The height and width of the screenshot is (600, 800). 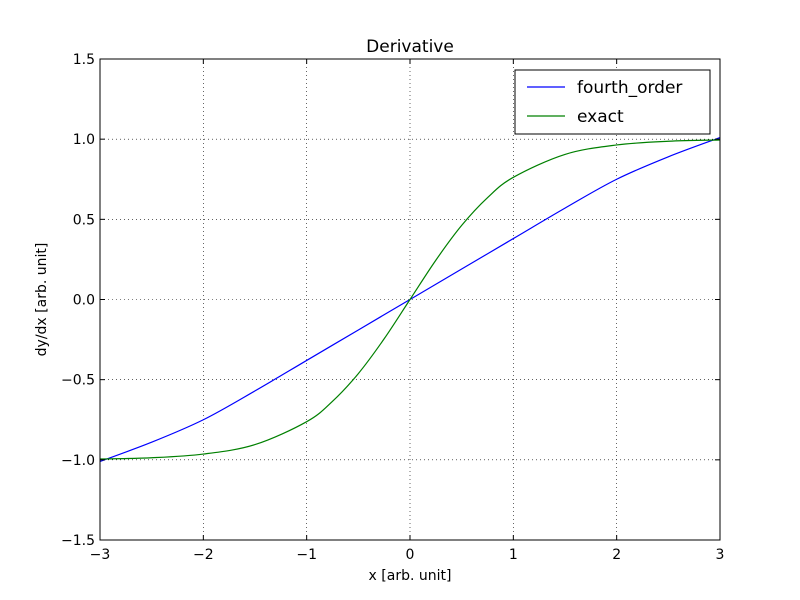 What do you see at coordinates (410, 555) in the screenshot?
I see `x-tick-label: 0` at bounding box center [410, 555].